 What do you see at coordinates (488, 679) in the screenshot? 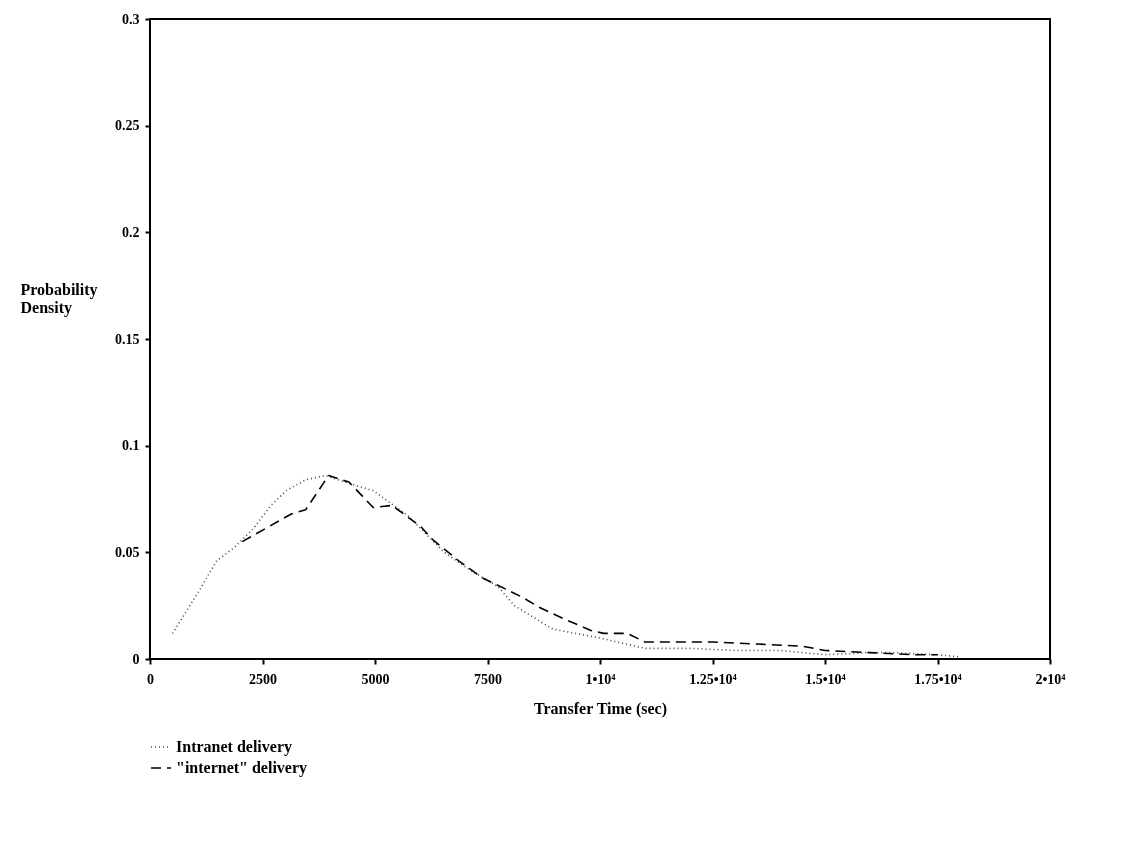
I see `x-tick-label: 7500` at bounding box center [488, 679].